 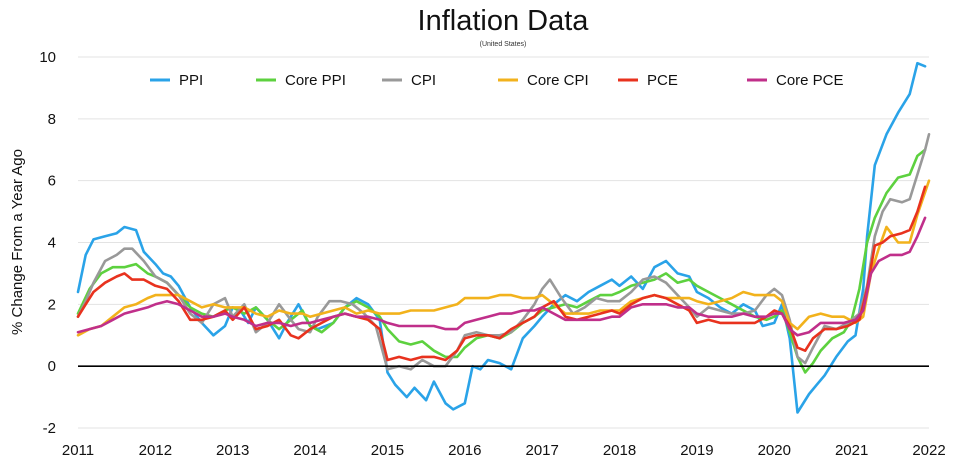 I want to click on x-tick-label: 2014, so click(x=309, y=450).